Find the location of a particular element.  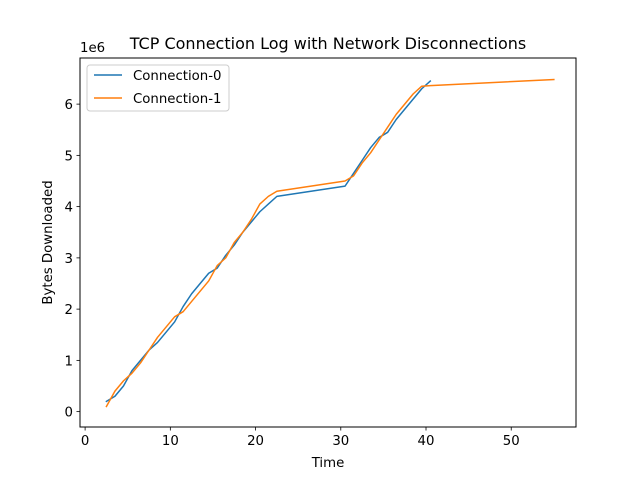

x-tick-label: 10 is located at coordinates (170, 441).